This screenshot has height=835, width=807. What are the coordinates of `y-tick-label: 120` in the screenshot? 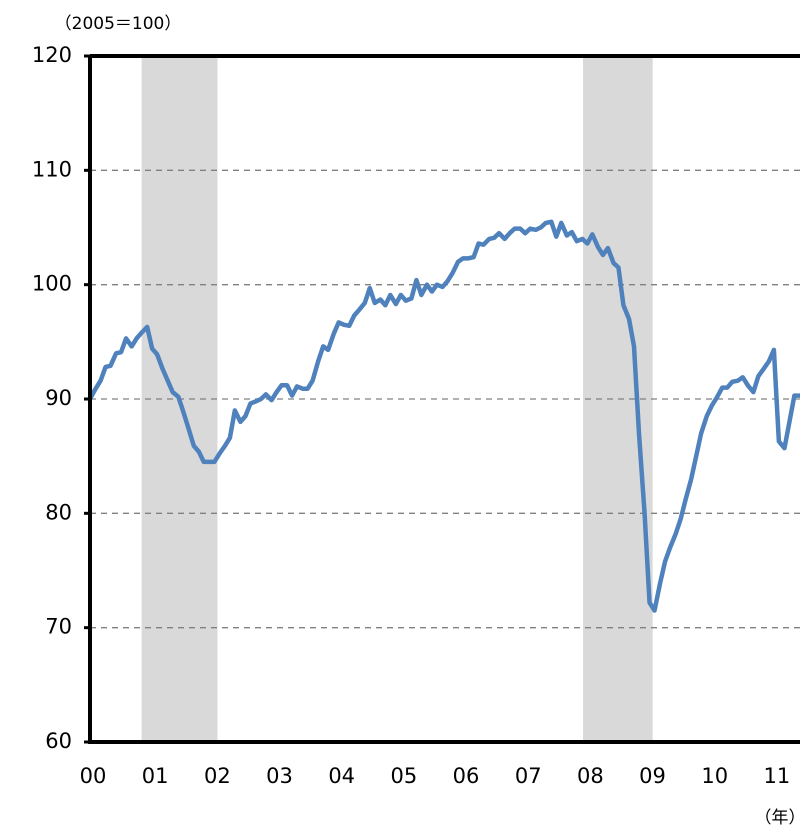 It's located at (52, 55).